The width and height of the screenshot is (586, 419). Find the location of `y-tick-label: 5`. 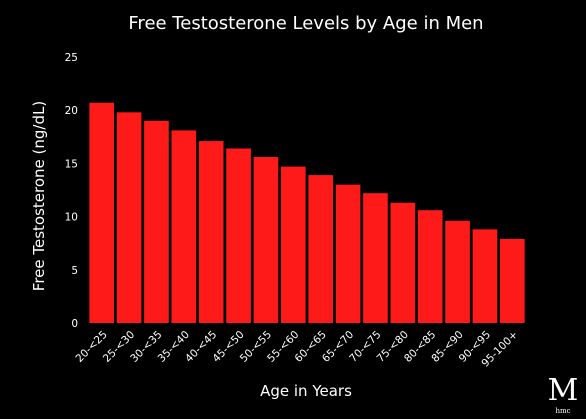

y-tick-label: 5 is located at coordinates (74, 271).